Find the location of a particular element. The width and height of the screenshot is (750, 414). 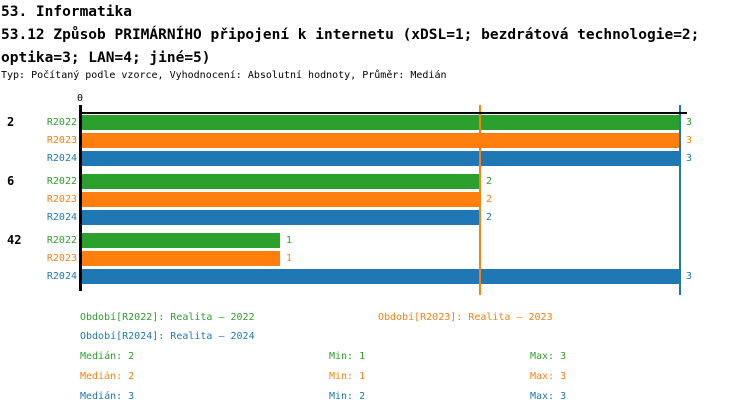

stat-min-r2023: Min: 1 is located at coordinates (347, 376).